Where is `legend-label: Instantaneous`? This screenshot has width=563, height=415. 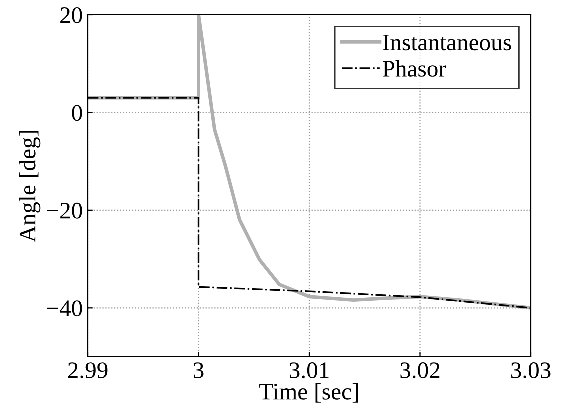
legend-label: Instantaneous is located at coordinates (447, 42).